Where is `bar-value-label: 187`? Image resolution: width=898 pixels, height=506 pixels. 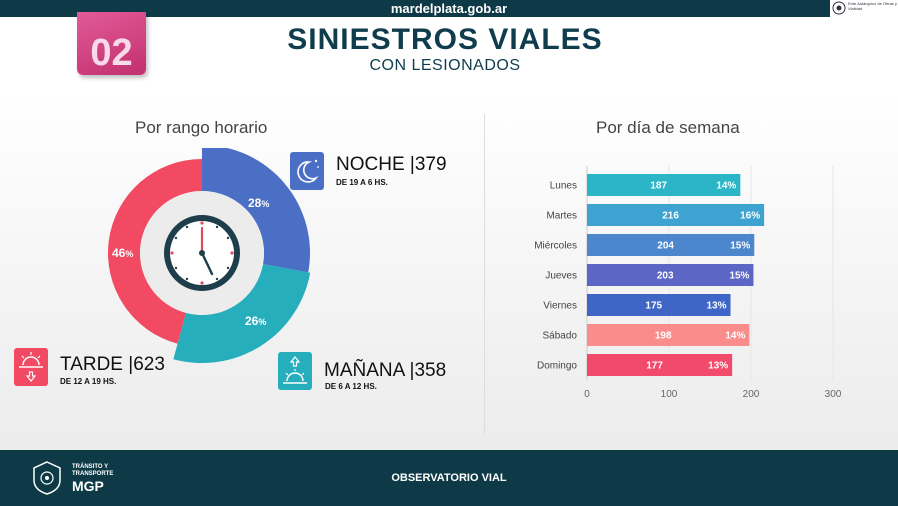 bar-value-label: 187 is located at coordinates (658, 186).